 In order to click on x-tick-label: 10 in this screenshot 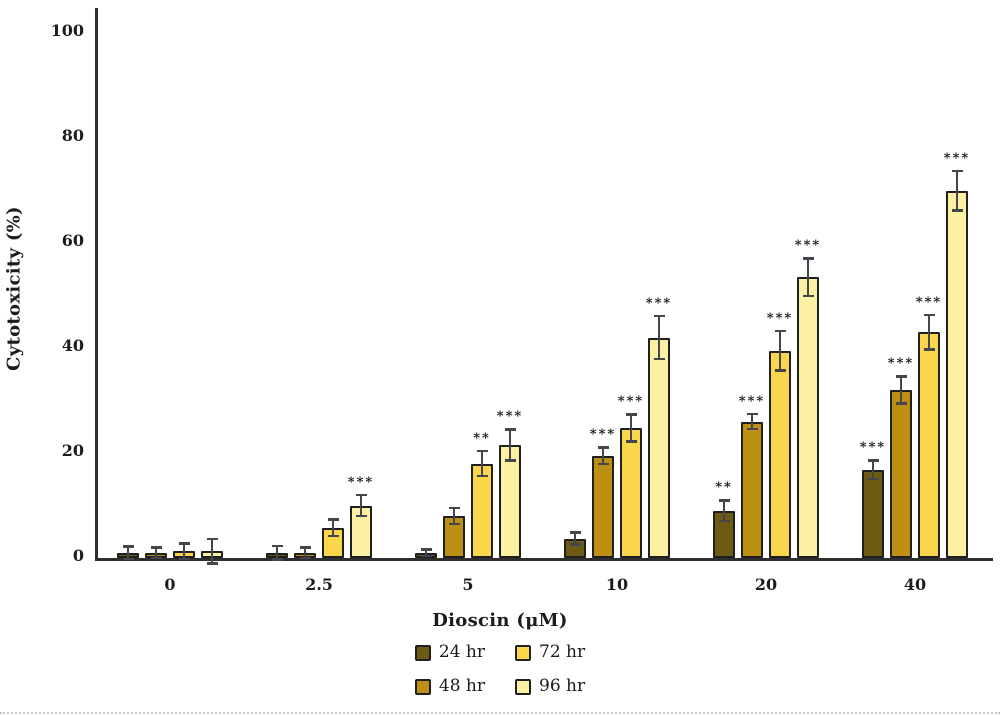, I will do `click(617, 584)`.